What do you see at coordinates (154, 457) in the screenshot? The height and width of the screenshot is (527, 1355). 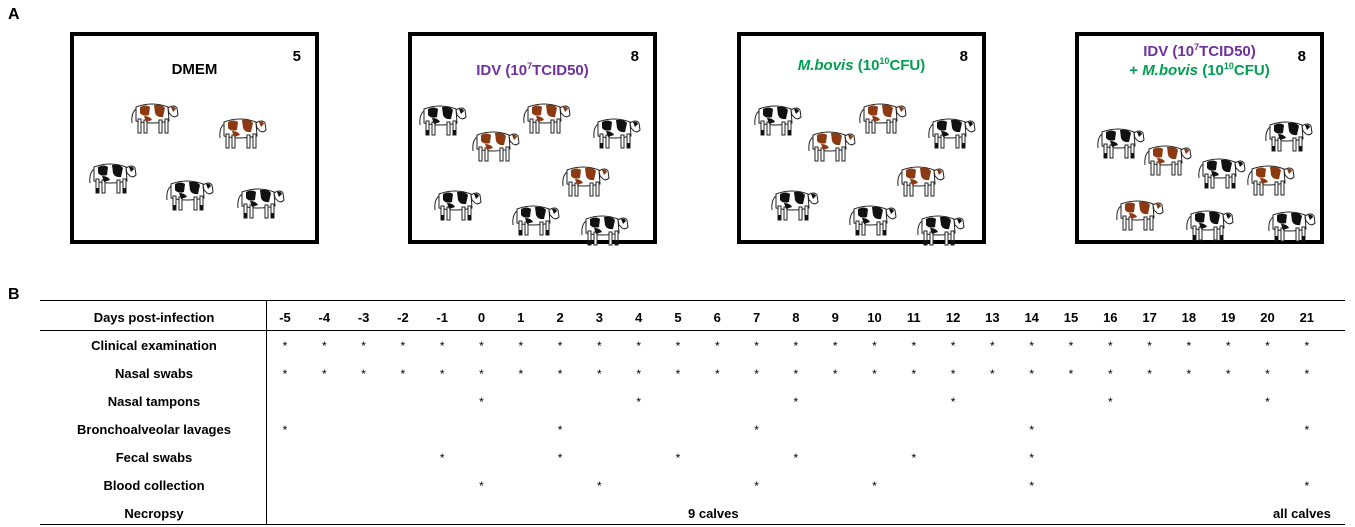 I see `procedure-label: Fecal swabs` at bounding box center [154, 457].